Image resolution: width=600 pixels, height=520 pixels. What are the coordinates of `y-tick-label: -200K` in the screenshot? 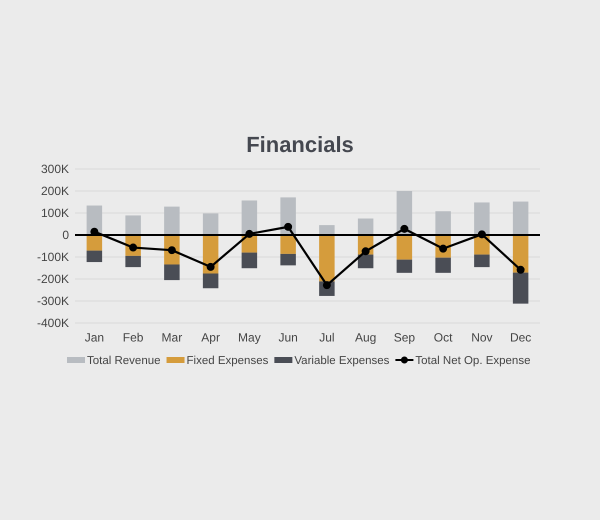 It's located at (52, 279).